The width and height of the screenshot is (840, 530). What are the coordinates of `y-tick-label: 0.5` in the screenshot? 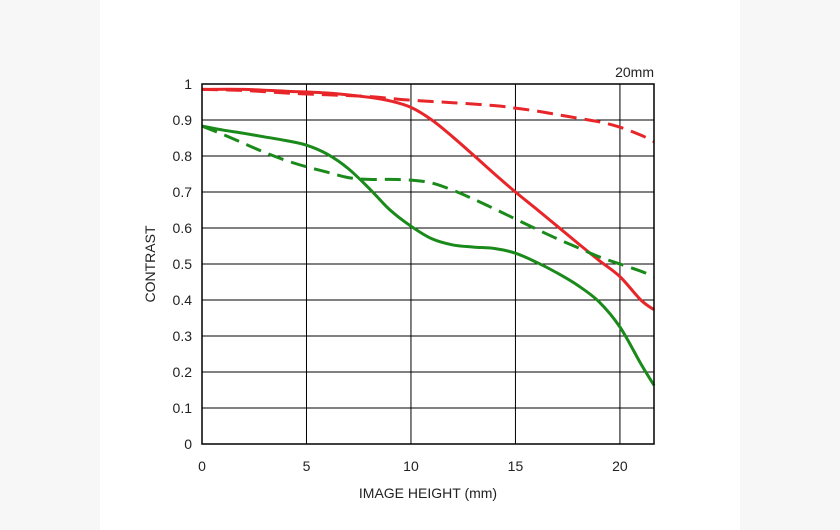 It's located at (183, 264).